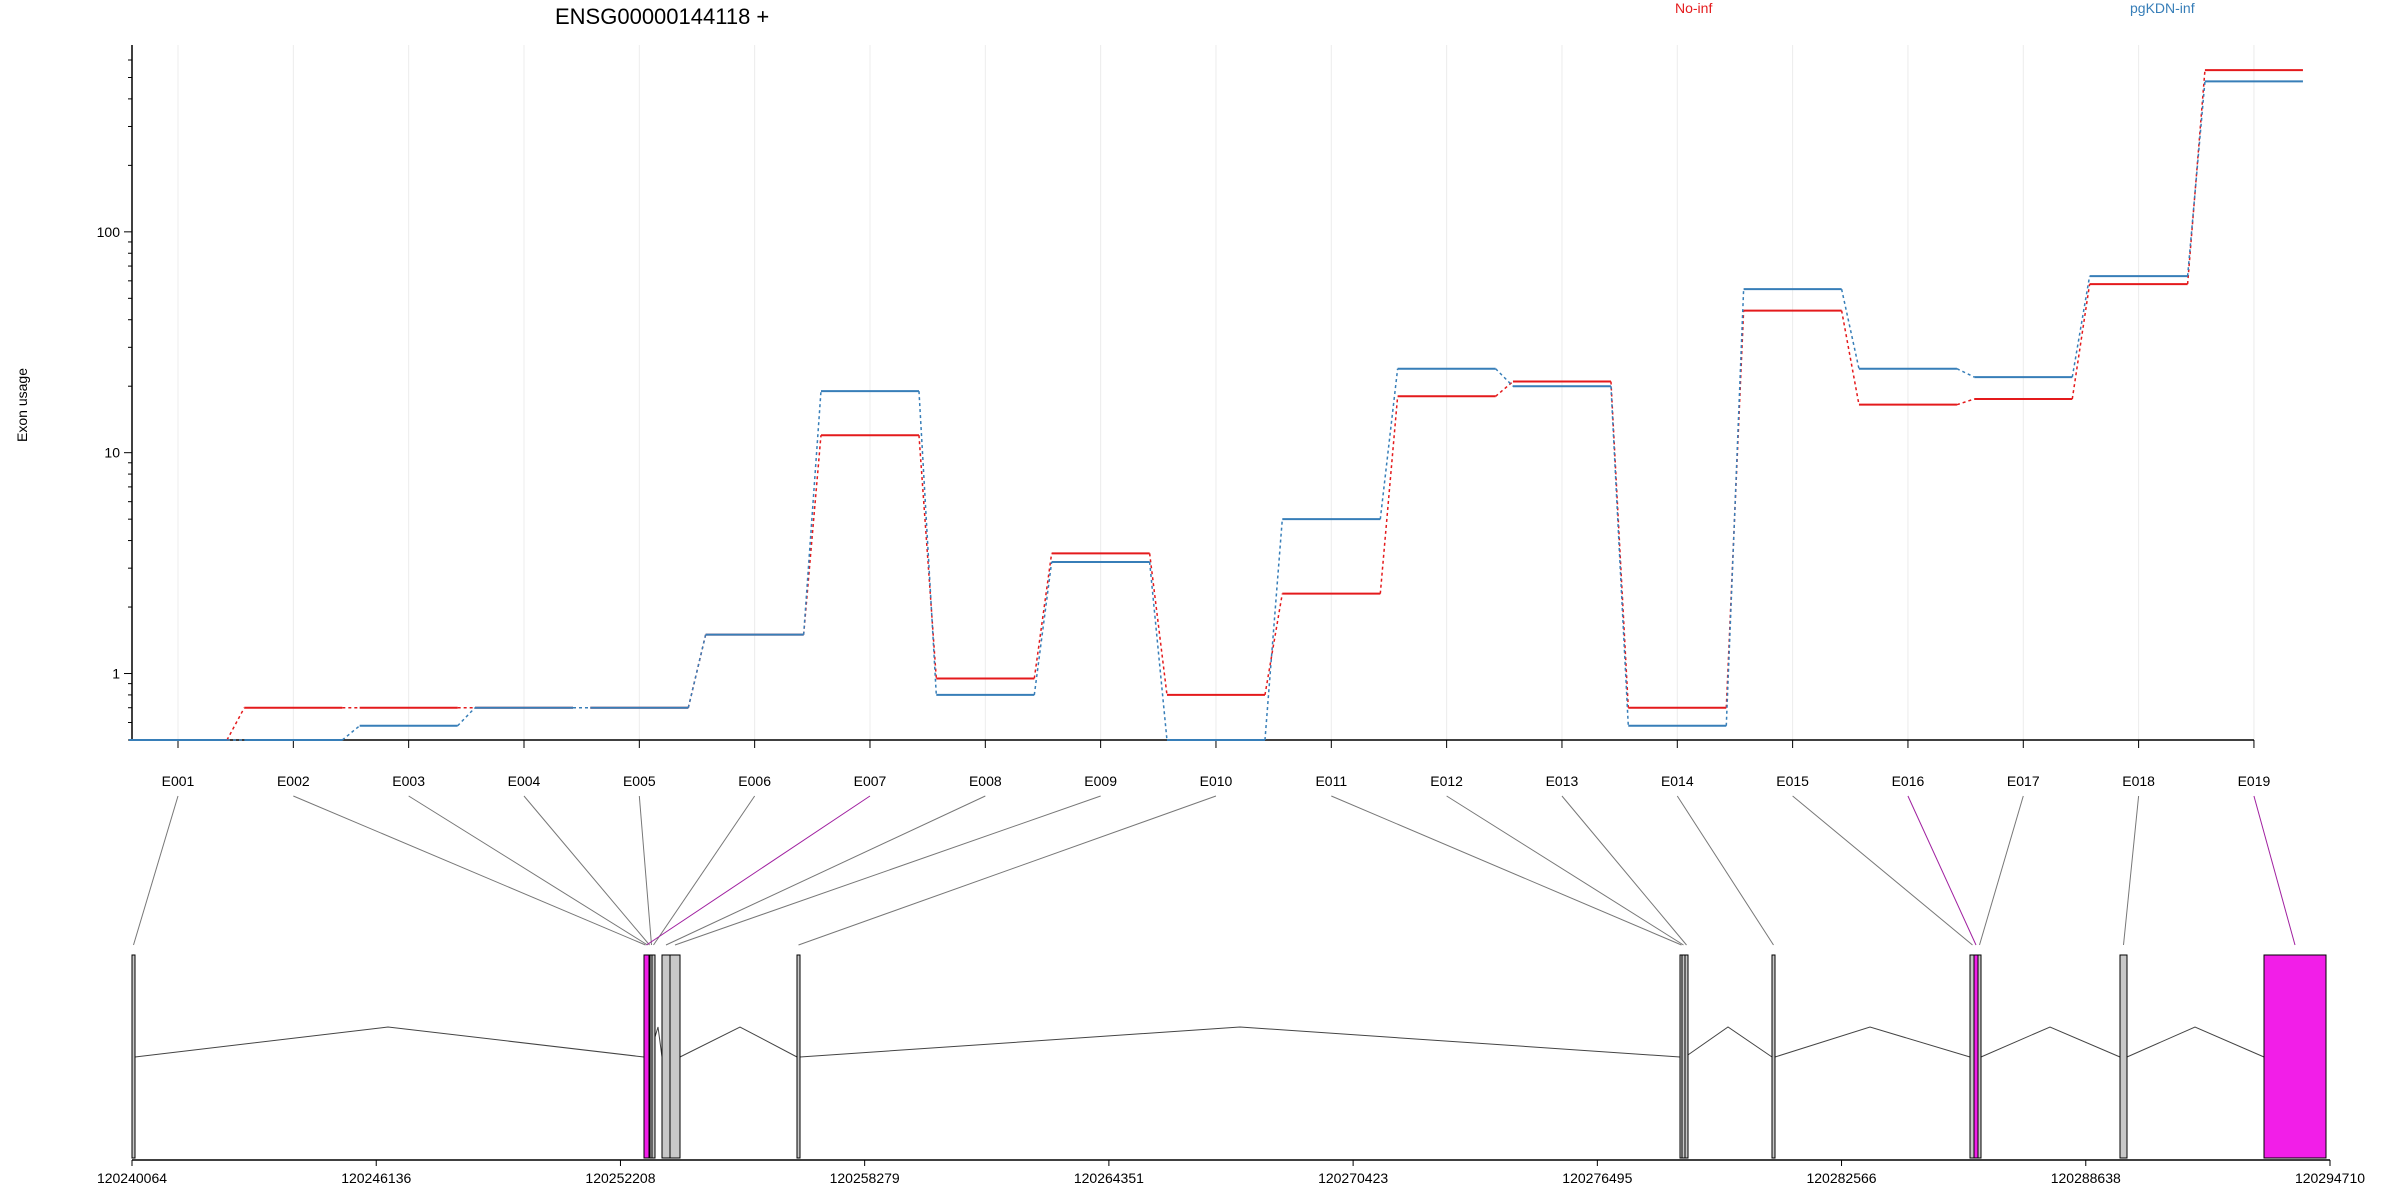 This screenshot has width=2400, height=1200. Describe the element at coordinates (639, 781) in the screenshot. I see `x-tick-label-e005: E005` at that location.